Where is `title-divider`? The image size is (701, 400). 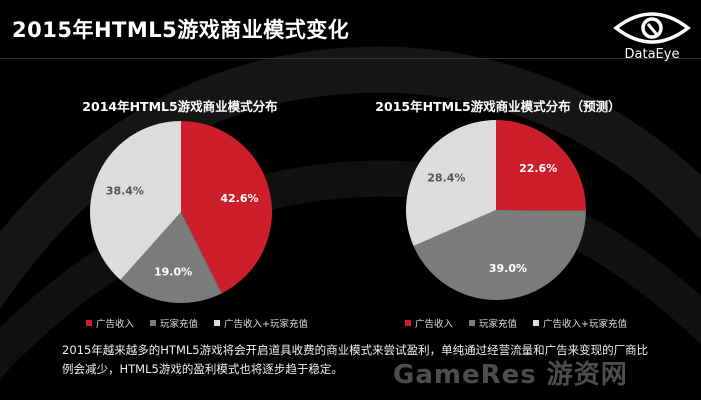 title-divider is located at coordinates (350, 58).